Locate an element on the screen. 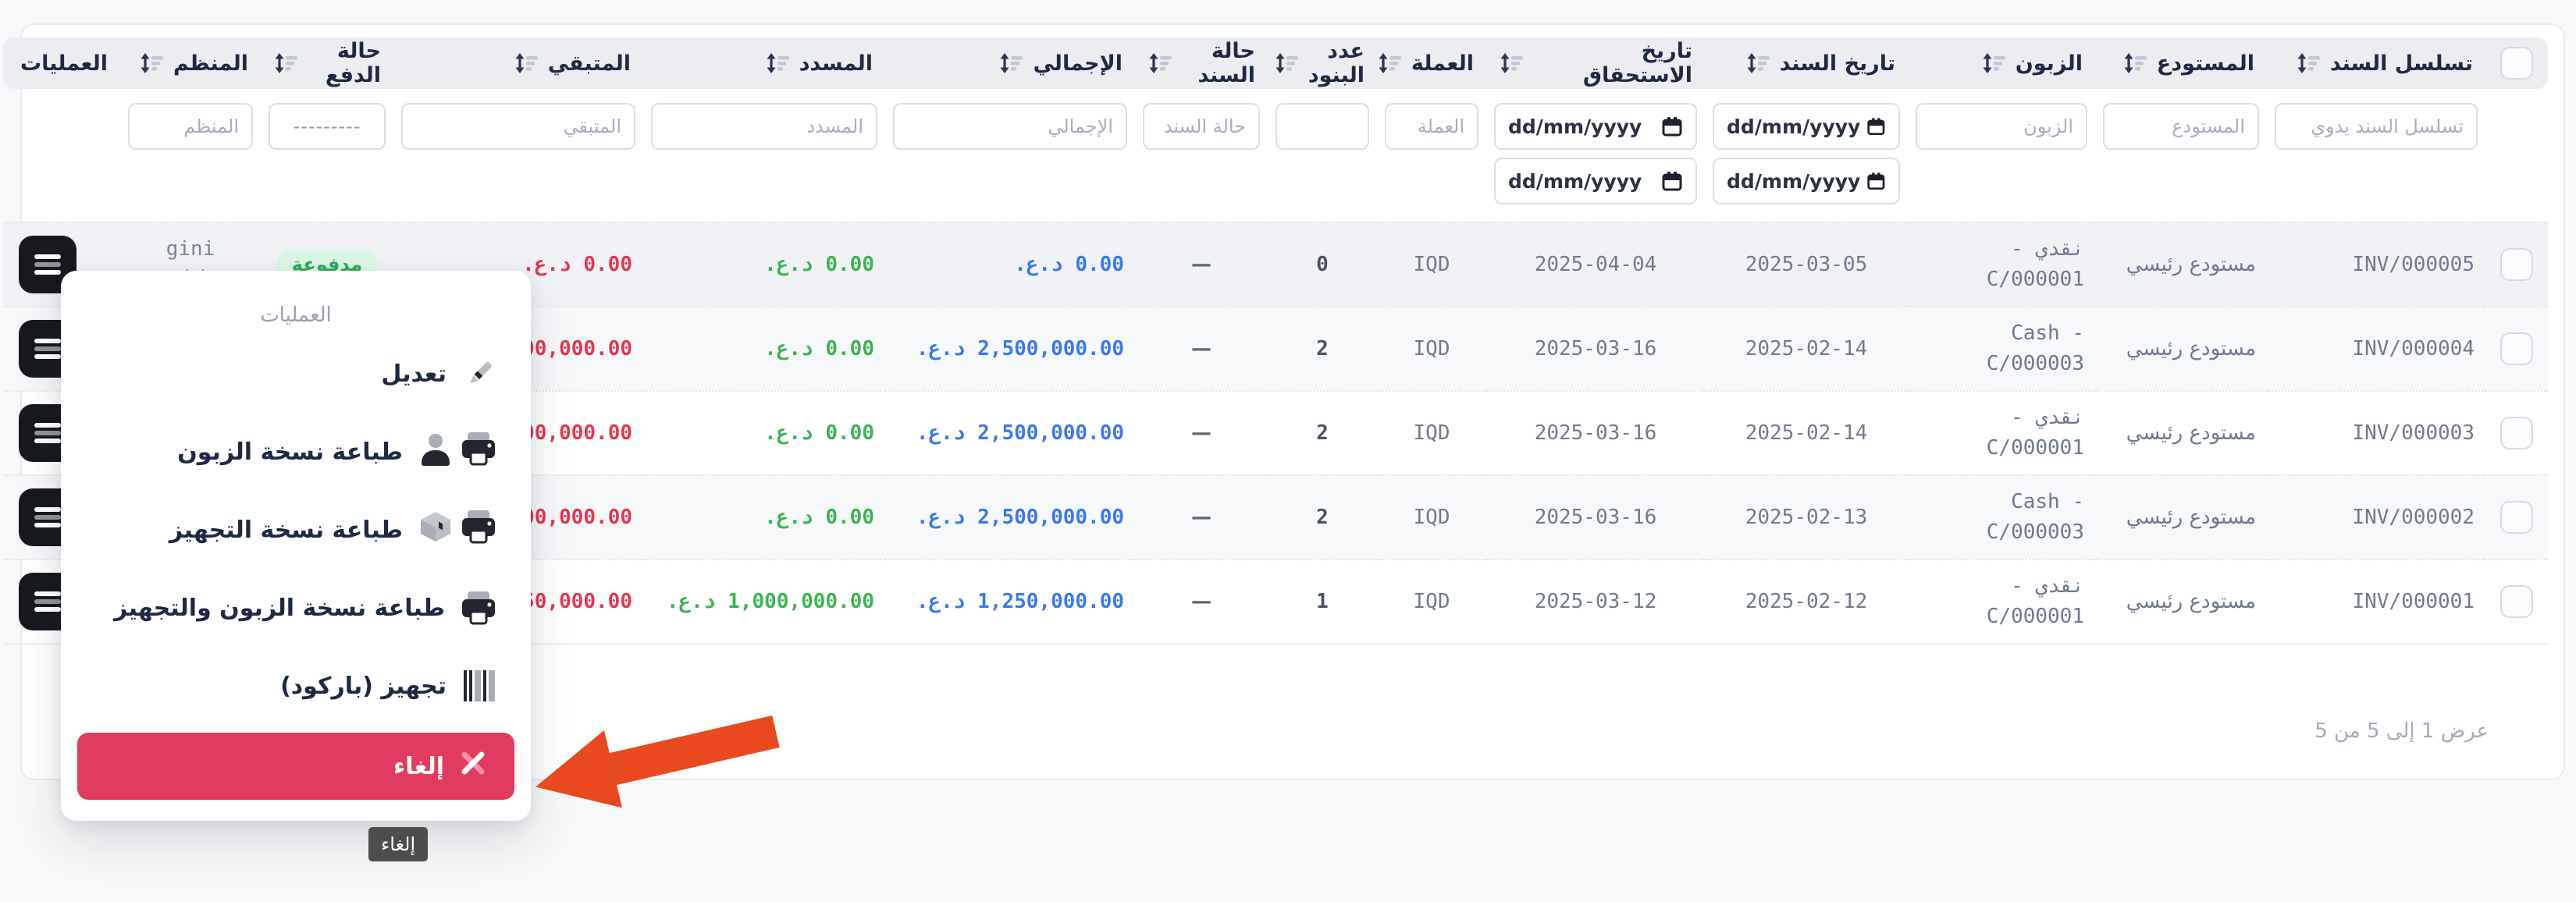 The height and width of the screenshot is (902, 2576). select-all-checkbox is located at coordinates (2516, 63).